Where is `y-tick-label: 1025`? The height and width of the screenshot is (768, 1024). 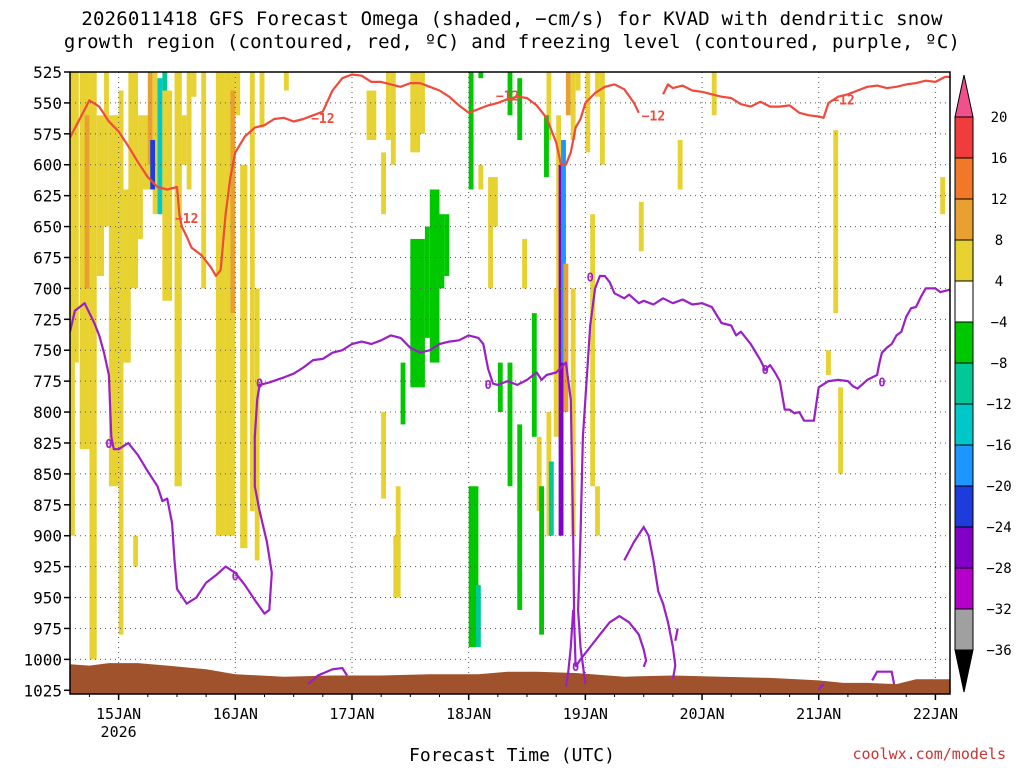
y-tick-label: 1025 is located at coordinates (42, 690).